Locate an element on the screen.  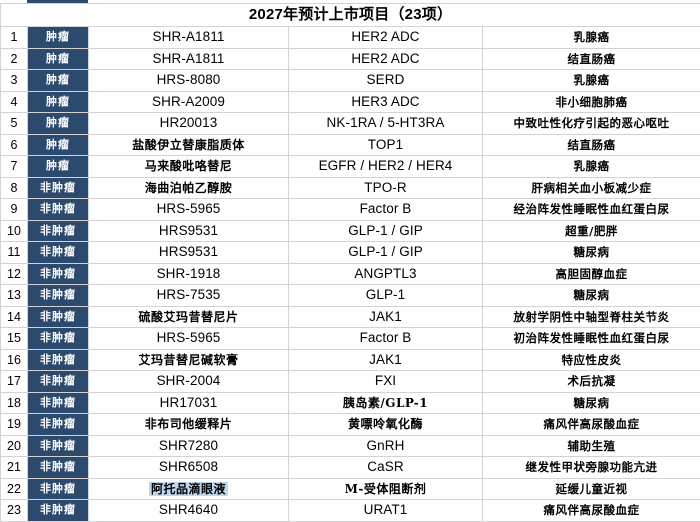
indication-cell: 中致吐性化疗引起的恶心呕吐 is located at coordinates (591, 124).